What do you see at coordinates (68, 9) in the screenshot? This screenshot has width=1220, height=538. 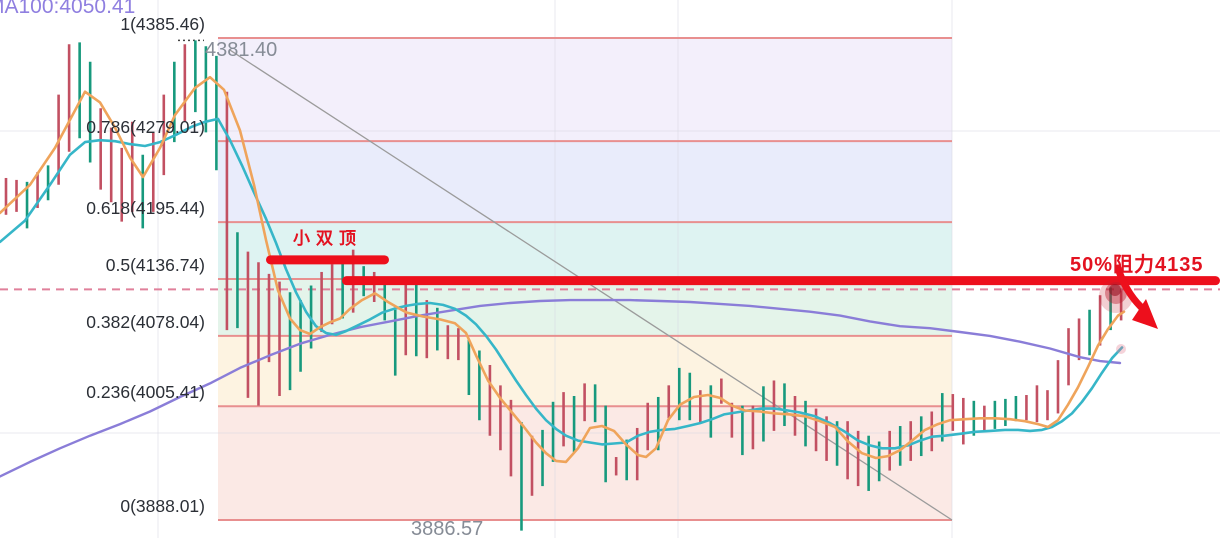 I see `ma100-value-label: MA100:4050.41` at bounding box center [68, 9].